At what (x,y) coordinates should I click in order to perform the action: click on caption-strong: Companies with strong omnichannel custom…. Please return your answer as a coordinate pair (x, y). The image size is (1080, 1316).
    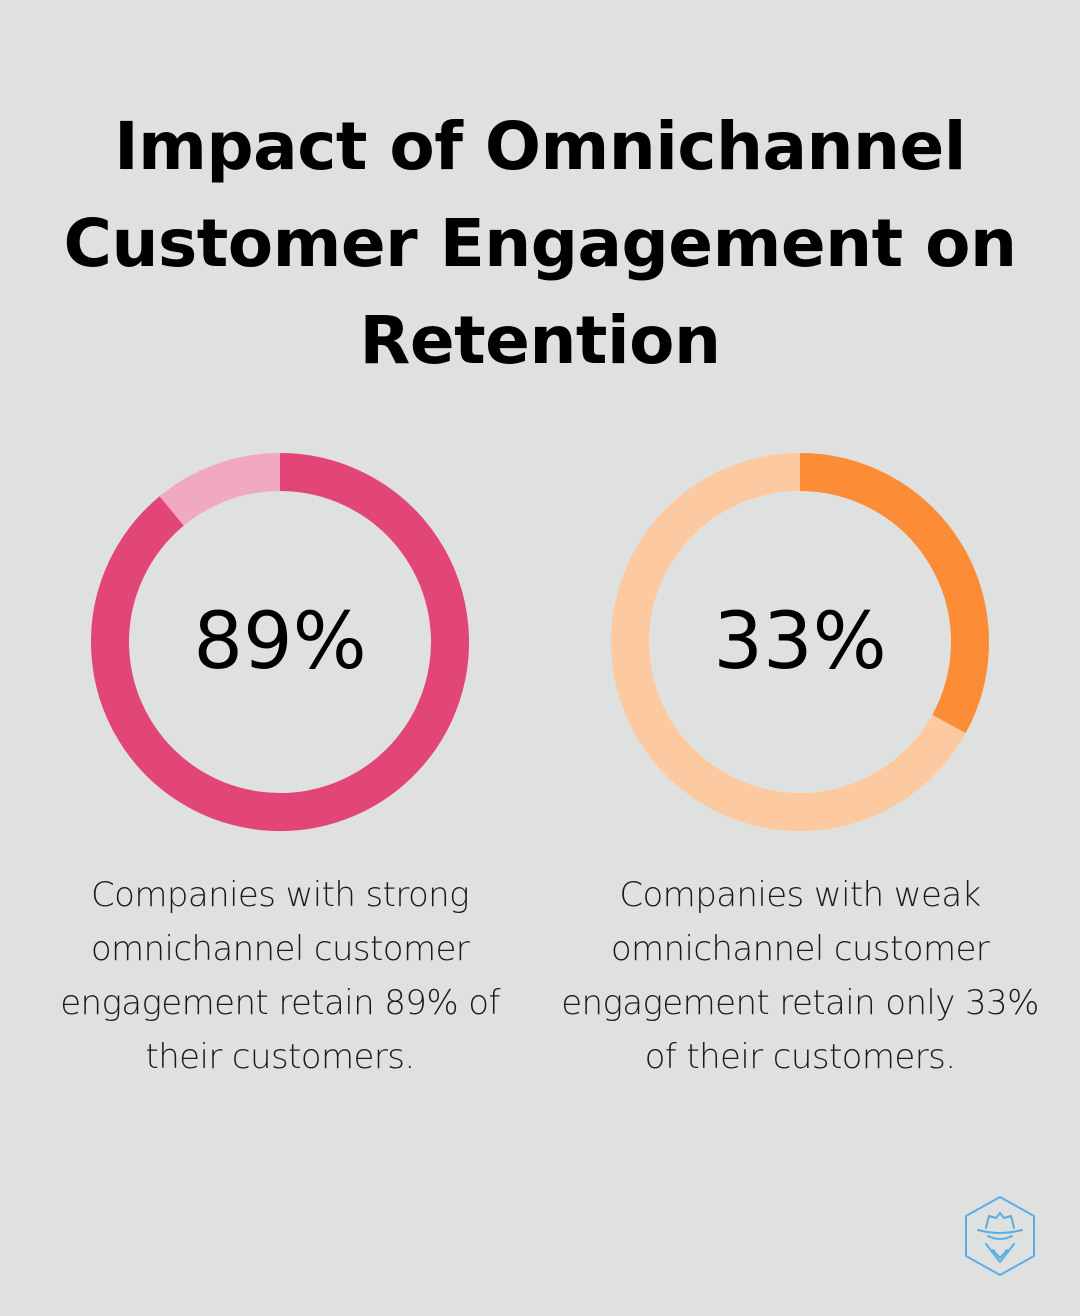
    Looking at the image, I should click on (280, 976).